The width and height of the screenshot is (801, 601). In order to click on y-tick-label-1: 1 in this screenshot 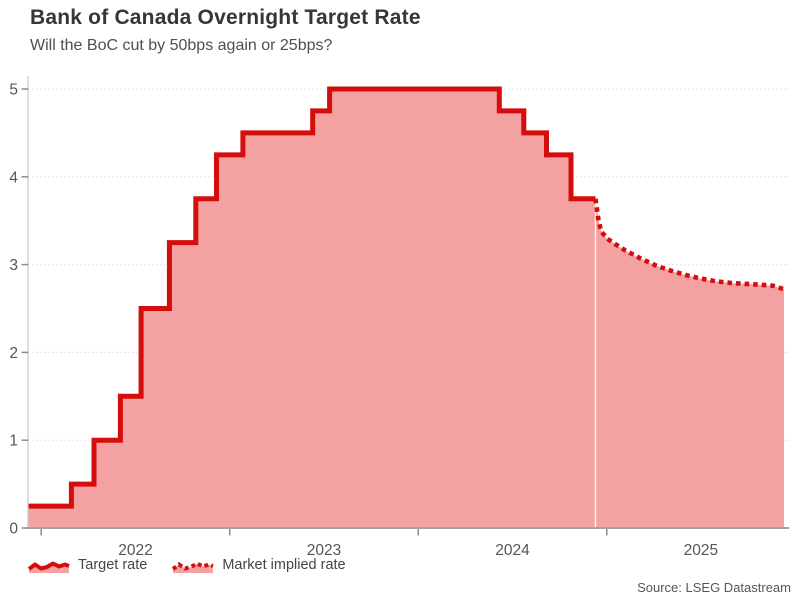, I will do `click(13, 441)`.